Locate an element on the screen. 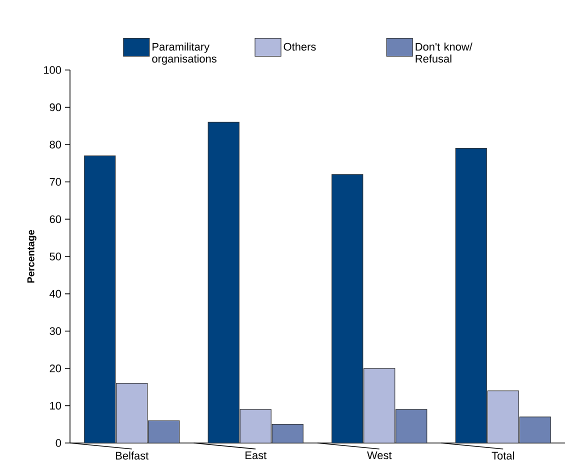 The height and width of the screenshot is (476, 565). y-tick-label: 90 is located at coordinates (56, 107).